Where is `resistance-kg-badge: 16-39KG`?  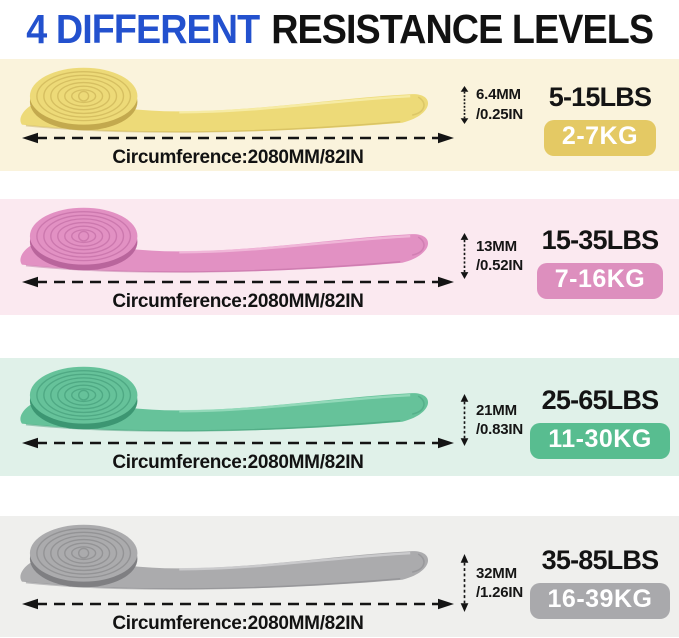
resistance-kg-badge: 16-39KG is located at coordinates (600, 601).